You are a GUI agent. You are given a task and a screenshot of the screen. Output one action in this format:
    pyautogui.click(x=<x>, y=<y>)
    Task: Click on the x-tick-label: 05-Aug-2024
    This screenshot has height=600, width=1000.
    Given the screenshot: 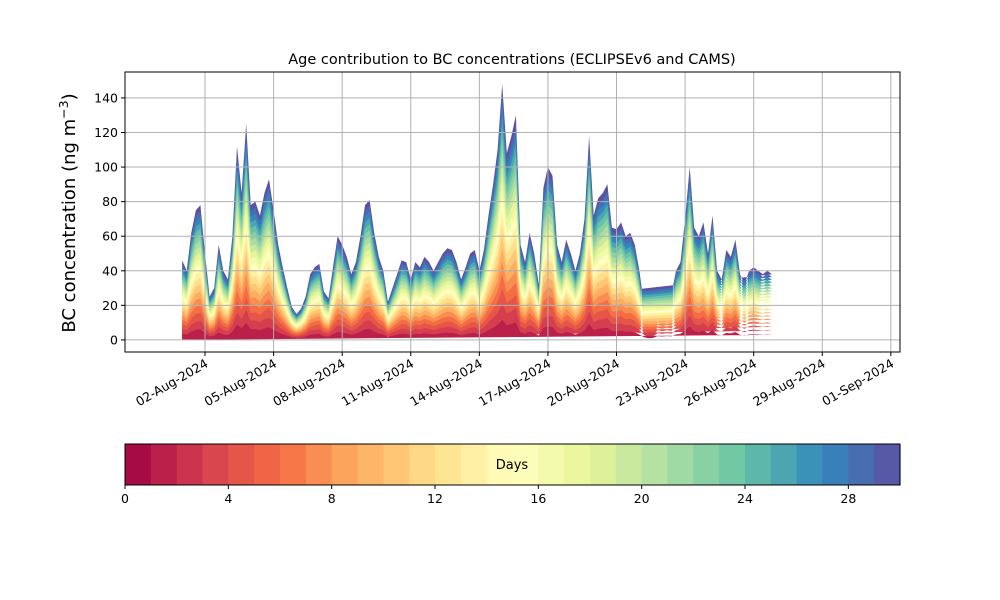 What is the action you would take?
    pyautogui.click(x=241, y=382)
    